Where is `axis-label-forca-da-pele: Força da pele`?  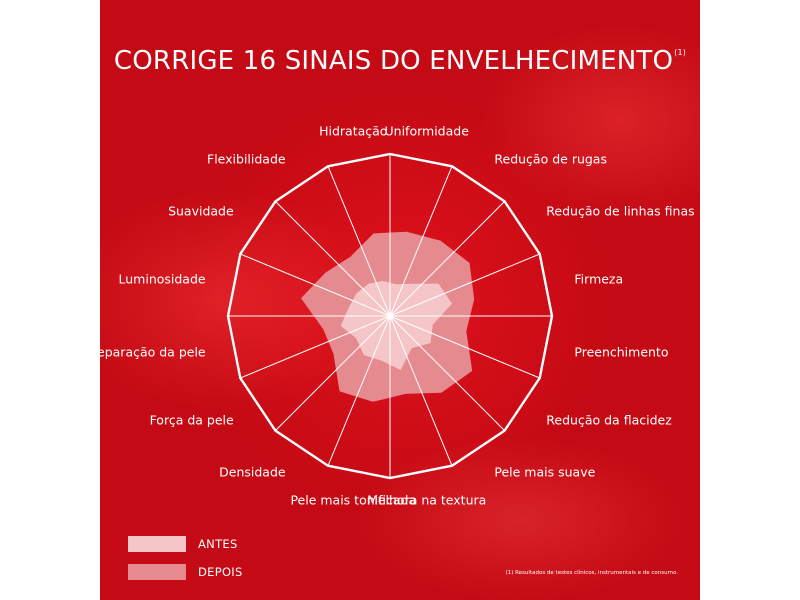 axis-label-forca-da-pele: Força da pele is located at coordinates (192, 419).